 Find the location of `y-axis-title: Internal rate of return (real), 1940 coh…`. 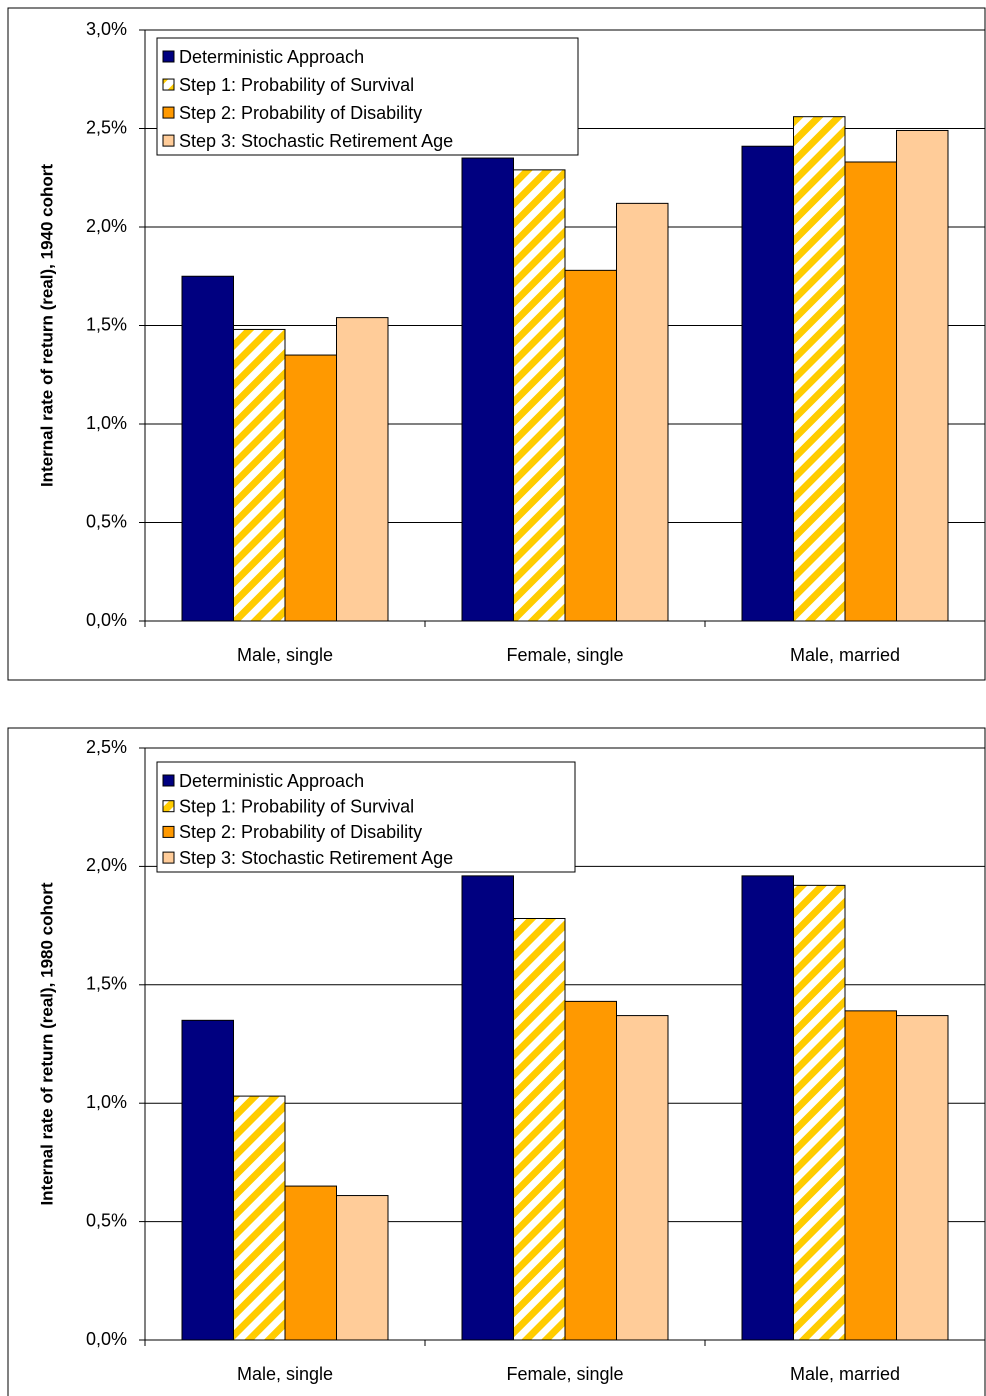

y-axis-title: Internal rate of return (real), 1940 coh… is located at coordinates (46, 325).